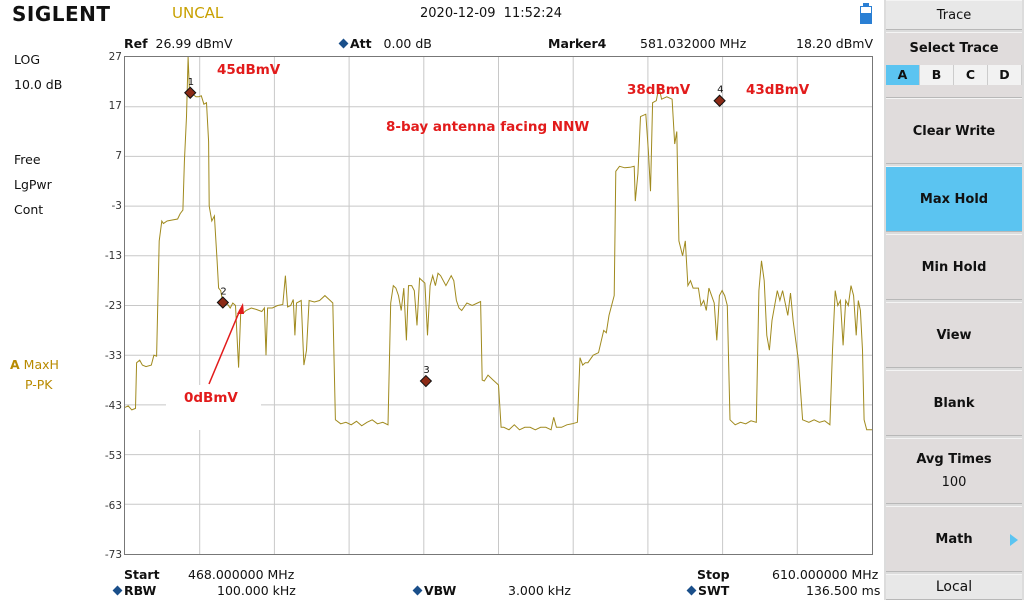 This screenshot has width=1024, height=600. What do you see at coordinates (693, 43) in the screenshot?
I see `marker-frequency: 581.032000 MHz` at bounding box center [693, 43].